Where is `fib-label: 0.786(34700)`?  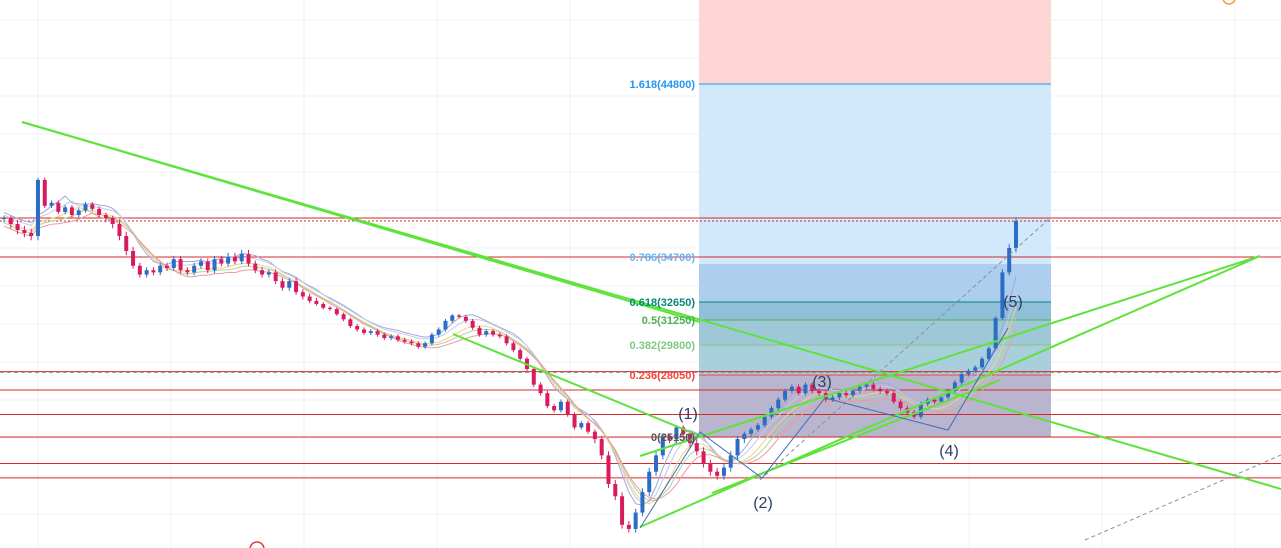
fib-label: 0.786(34700) is located at coordinates (663, 258).